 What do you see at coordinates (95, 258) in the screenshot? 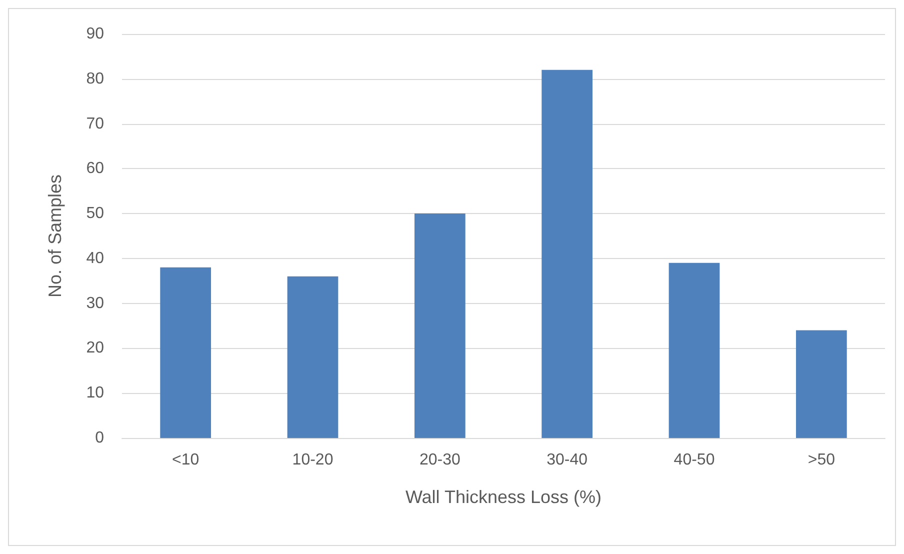
I see `y-tick-label: 40` at bounding box center [95, 258].